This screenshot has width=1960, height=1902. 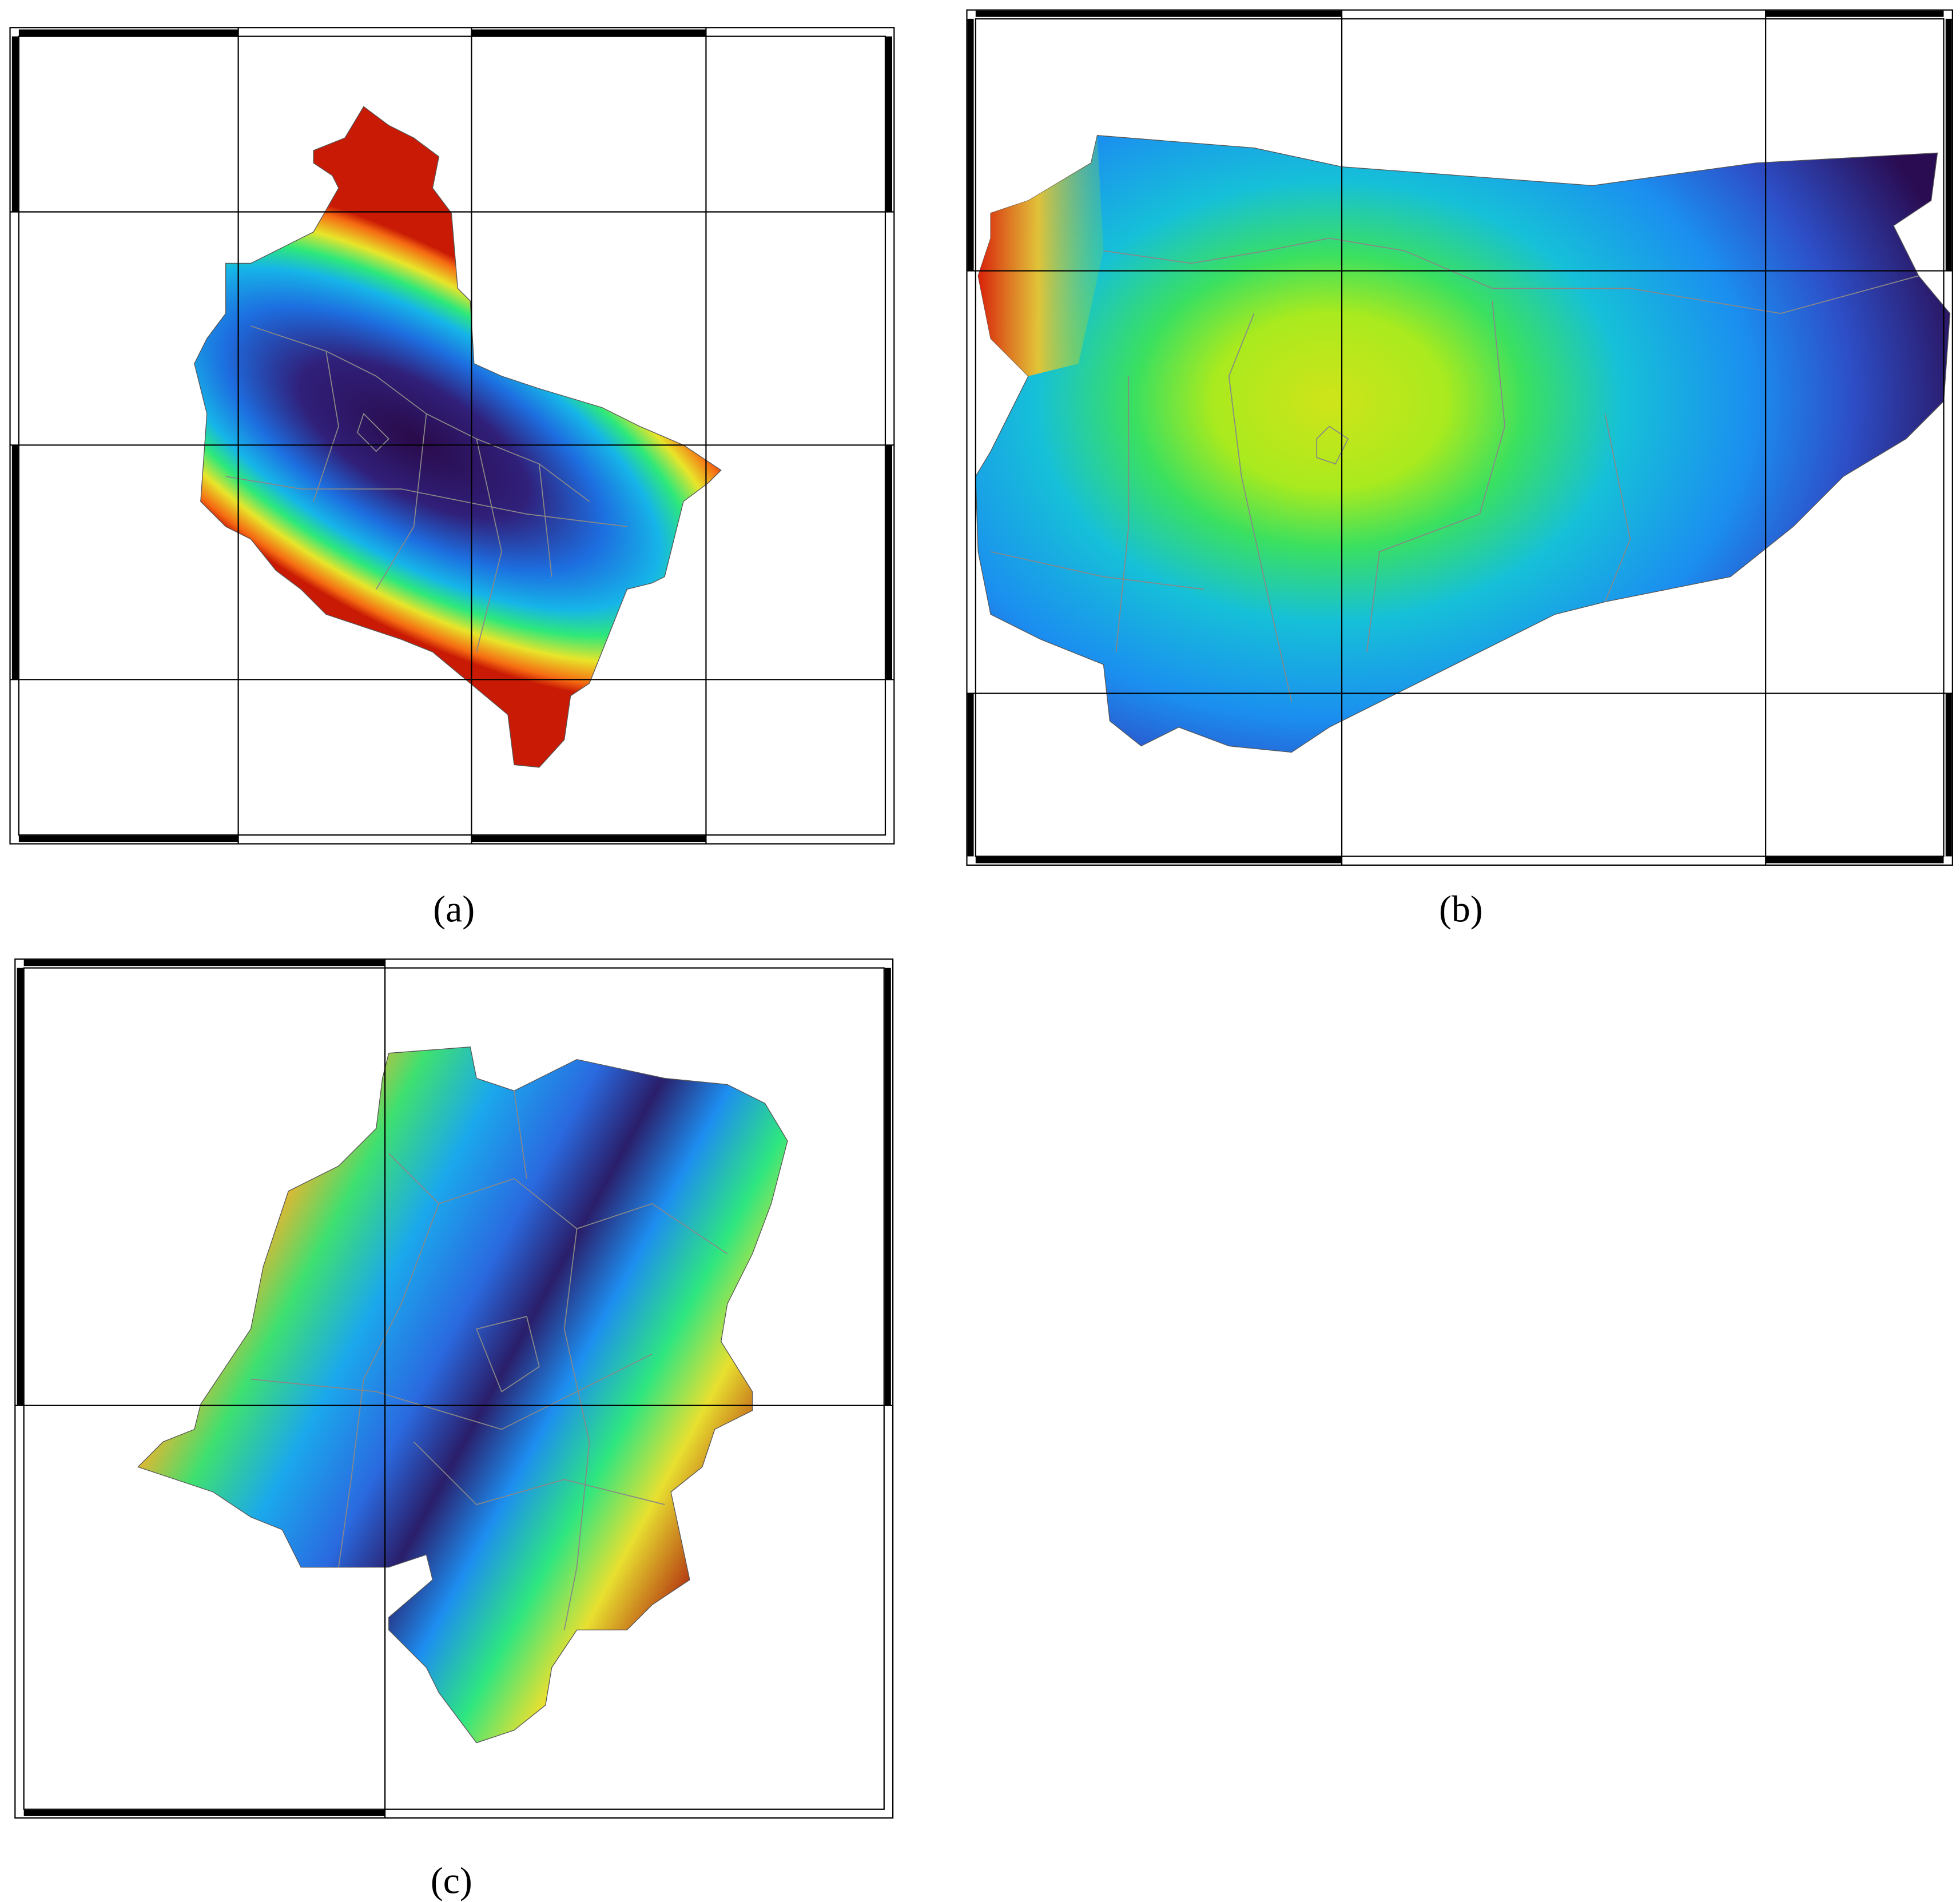 I want to click on panel-label: (c), so click(x=451, y=1881).